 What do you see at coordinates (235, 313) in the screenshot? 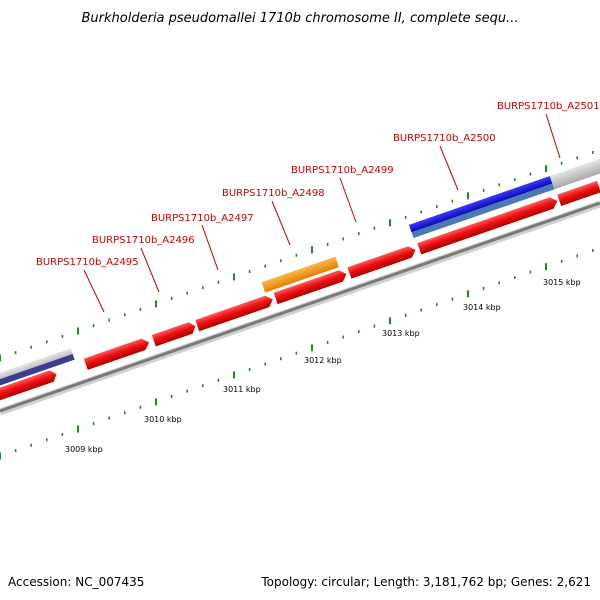
I see `gene-feature-a2497` at bounding box center [235, 313].